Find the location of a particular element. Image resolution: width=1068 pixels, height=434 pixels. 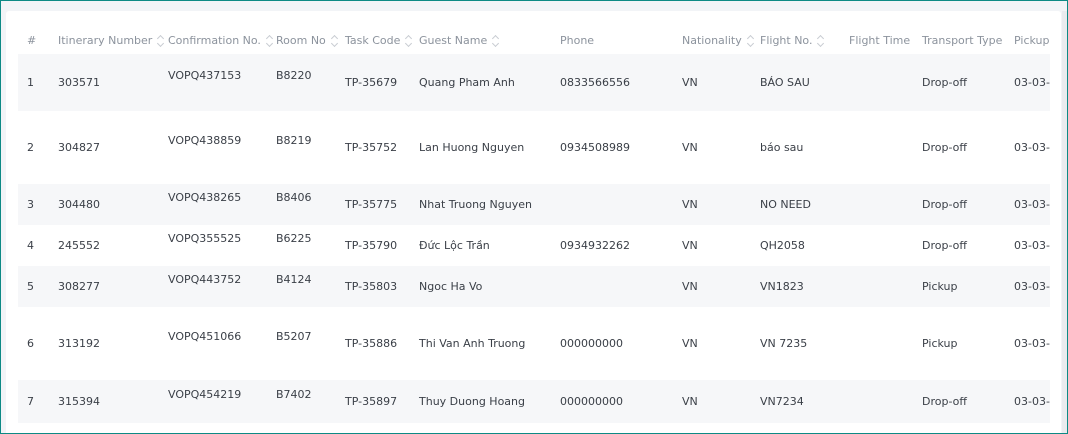

cell-index: 7 is located at coordinates (30, 401).